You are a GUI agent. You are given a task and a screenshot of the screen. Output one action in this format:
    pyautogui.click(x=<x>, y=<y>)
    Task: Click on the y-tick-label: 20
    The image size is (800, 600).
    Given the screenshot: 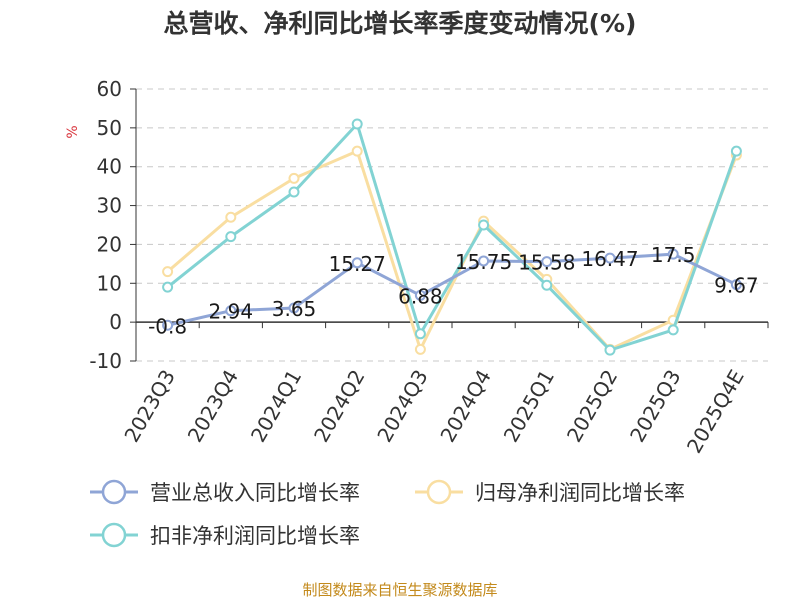 What is the action you would take?
    pyautogui.click(x=109, y=244)
    